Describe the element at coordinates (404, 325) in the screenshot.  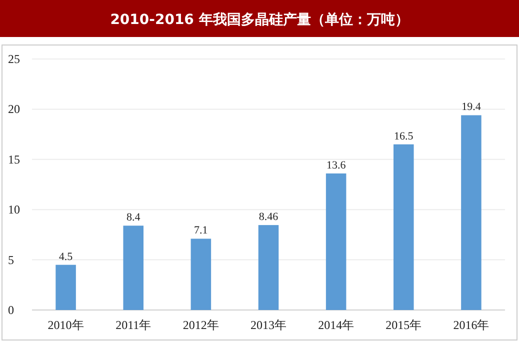
I see `x-tick-label: 2015年` at that location.